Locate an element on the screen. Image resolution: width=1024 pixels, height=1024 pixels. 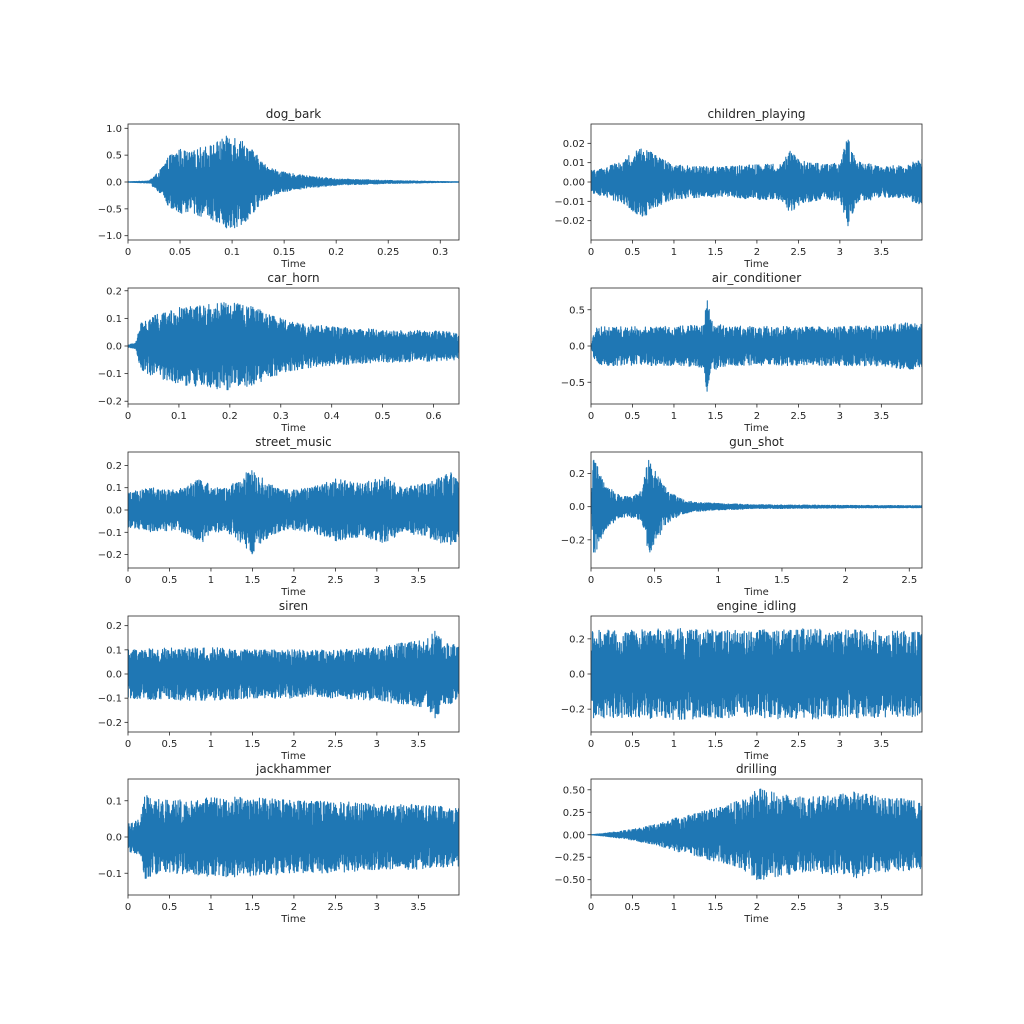
subplot-title: car_horn is located at coordinates (293, 278).